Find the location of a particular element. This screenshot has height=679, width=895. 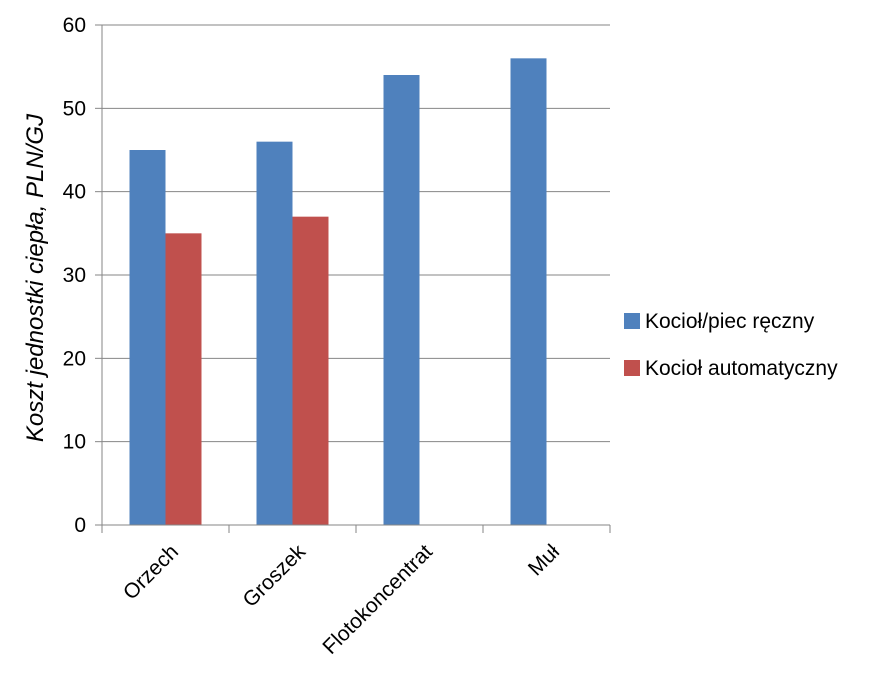

y-tick-label: 0 is located at coordinates (80, 525).